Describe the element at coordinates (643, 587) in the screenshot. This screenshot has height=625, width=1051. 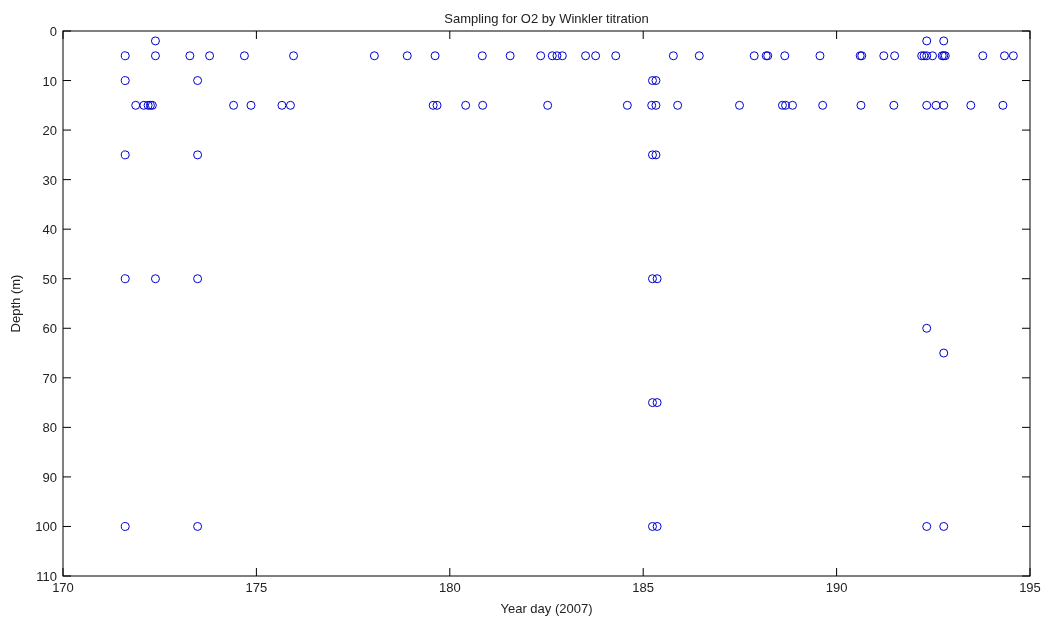
I see `x-tick-label: 185` at that location.